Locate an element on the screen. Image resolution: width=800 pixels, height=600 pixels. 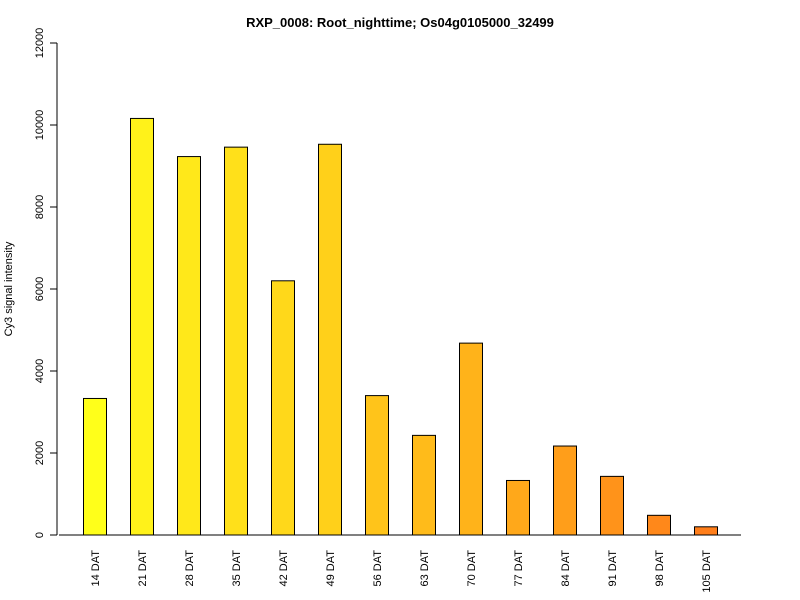
x-tick-label: 35 DAT is located at coordinates (237, 568).